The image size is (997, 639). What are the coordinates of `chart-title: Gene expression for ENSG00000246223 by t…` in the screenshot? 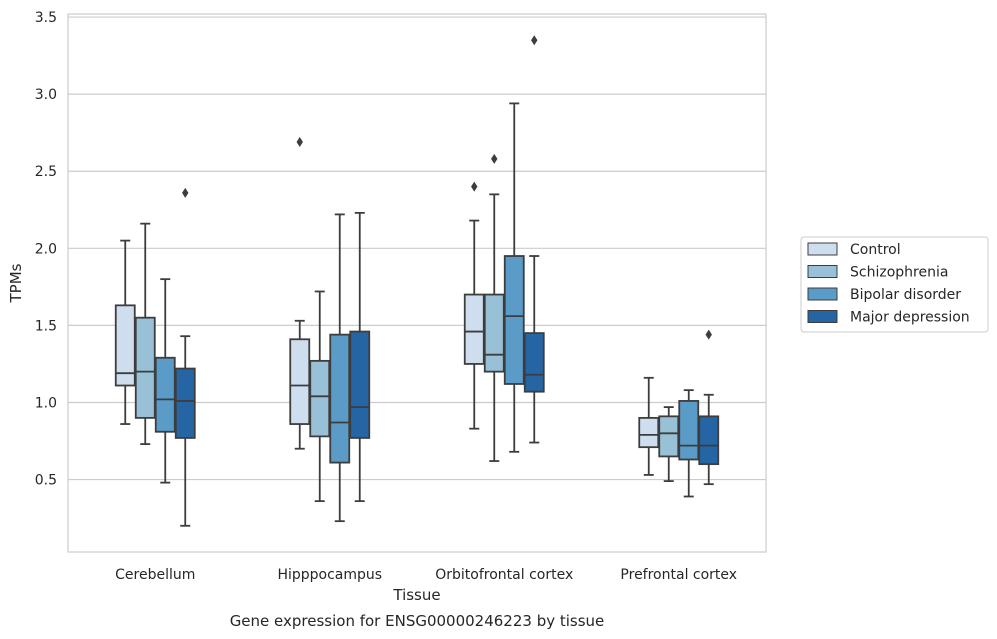 It's located at (417, 621).